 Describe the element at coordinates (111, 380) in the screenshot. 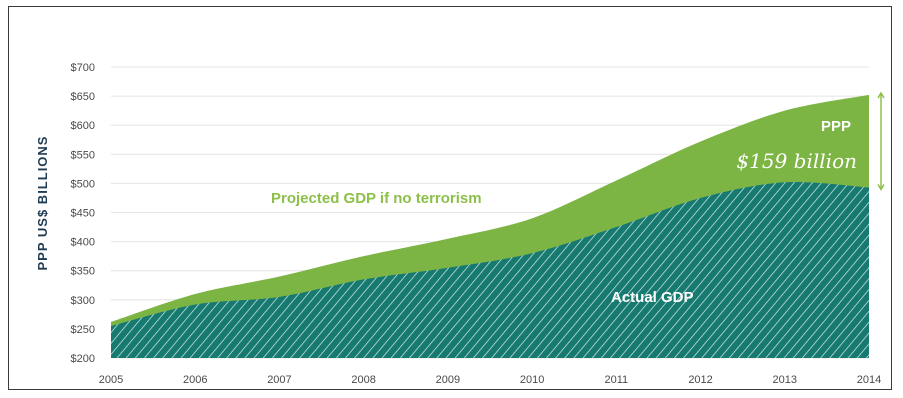

I see `x-tick-label: 2005` at that location.